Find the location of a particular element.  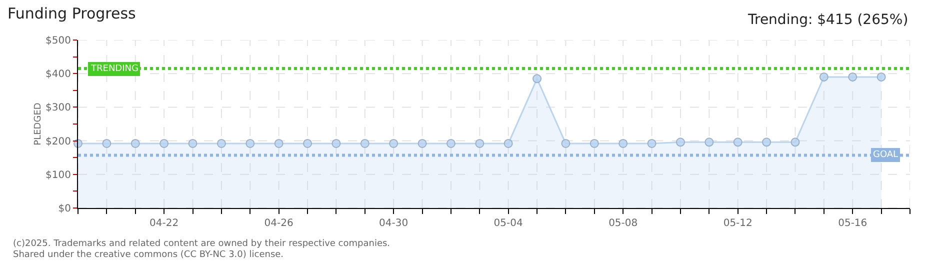

x-tick-label: 05-08 is located at coordinates (623, 223).